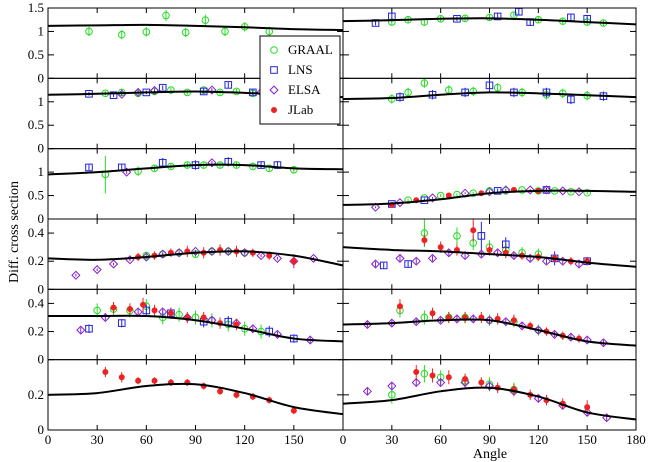  What do you see at coordinates (636, 439) in the screenshot?
I see `x-tick-label: 180` at bounding box center [636, 439].